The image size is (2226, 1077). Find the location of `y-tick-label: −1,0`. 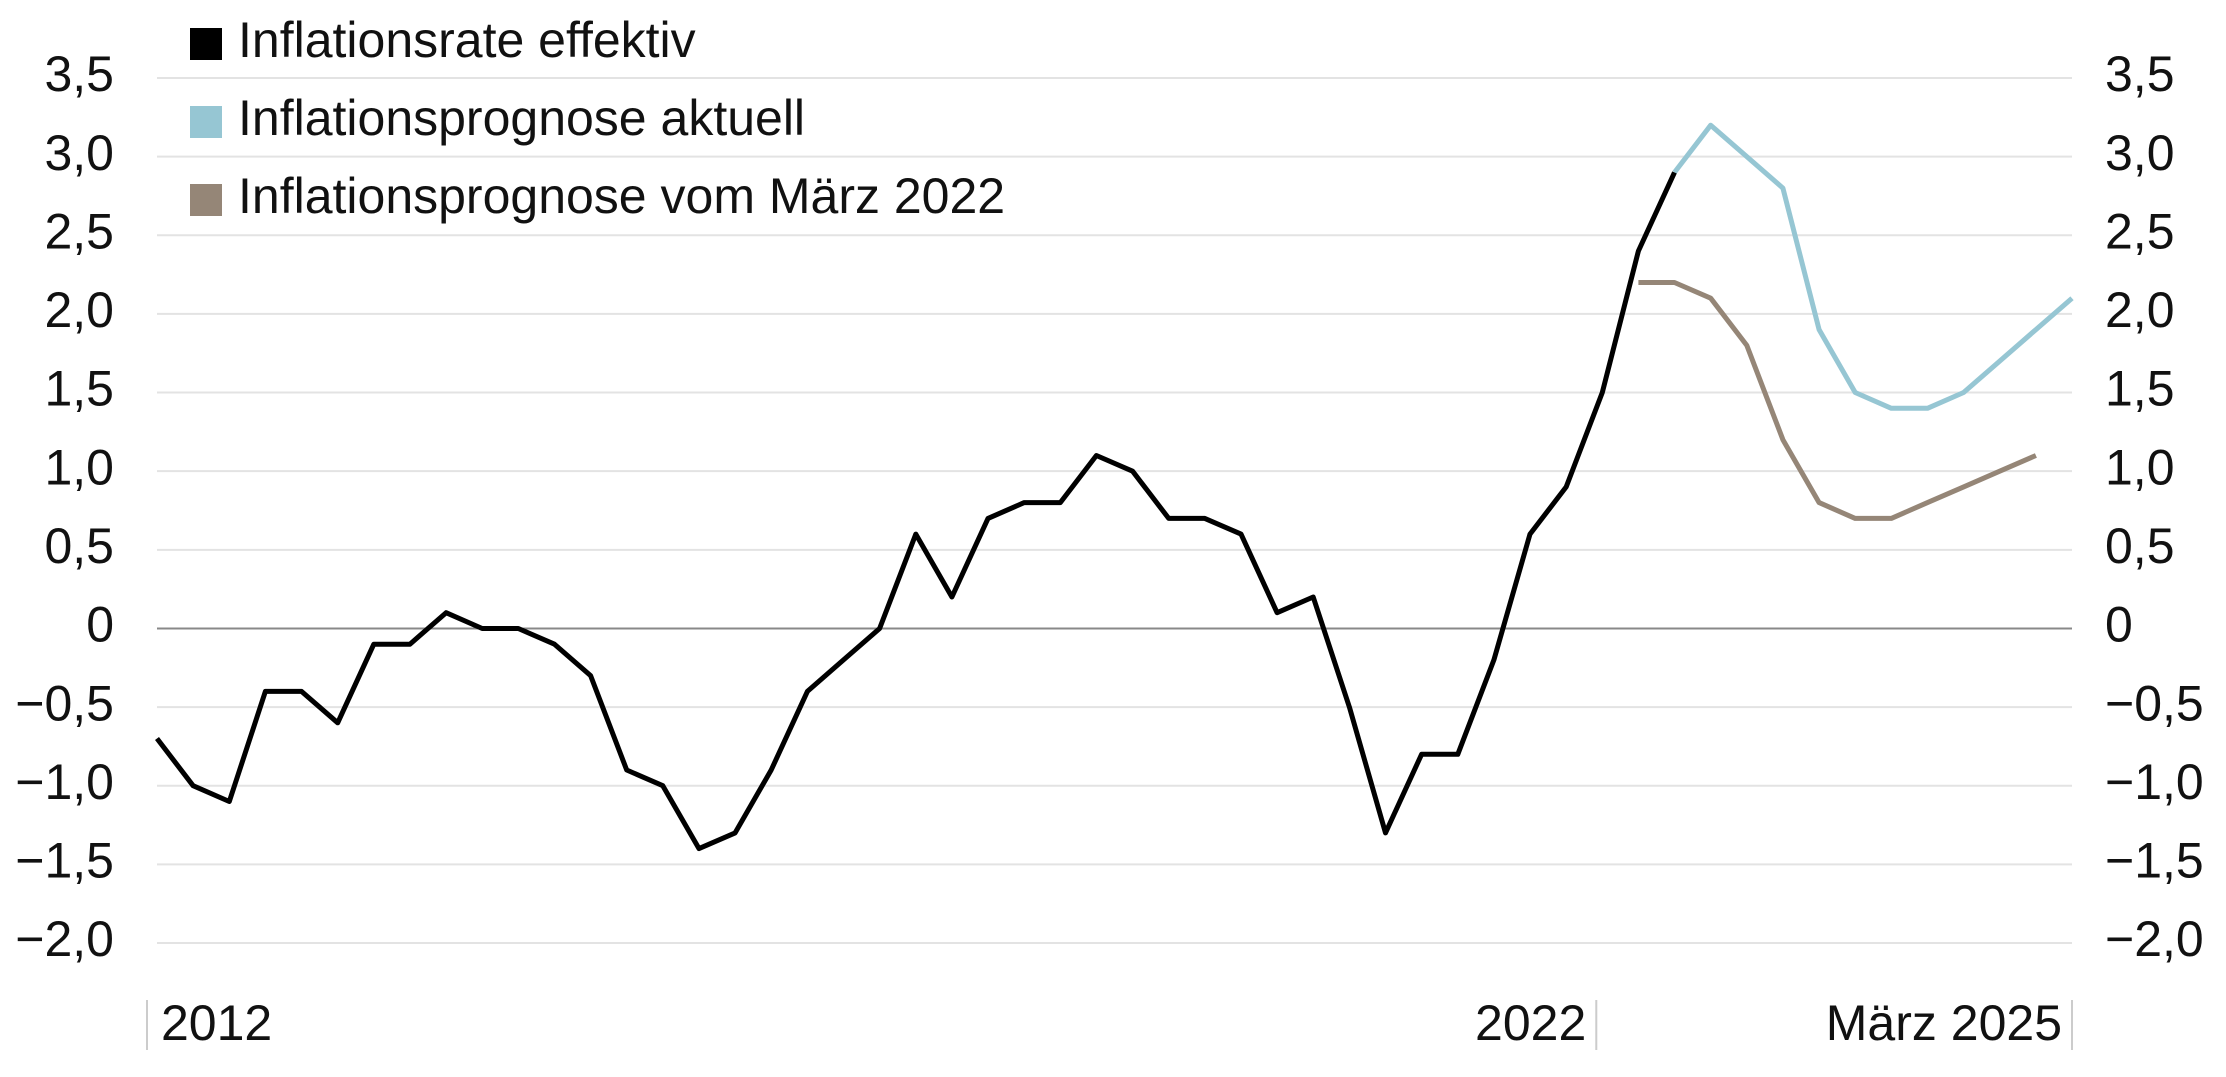

y-tick-label: −1,0 is located at coordinates (64, 782).